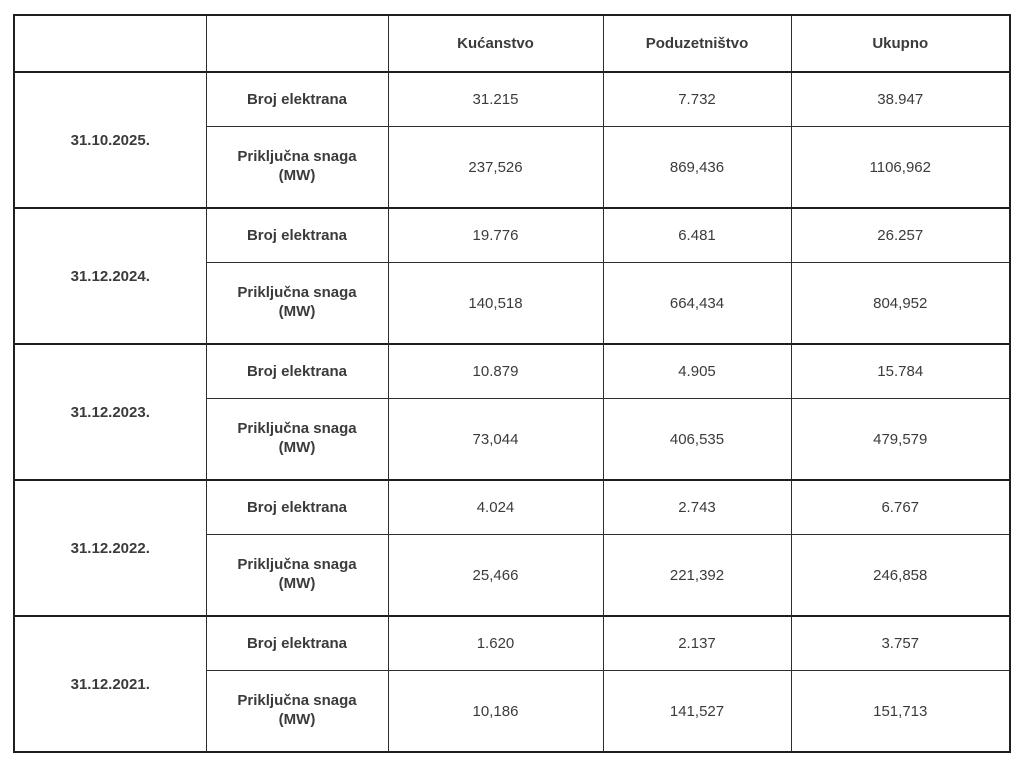 This screenshot has height=779, width=1024. What do you see at coordinates (495, 575) in the screenshot?
I see `value-power-kucanstvo: 25,466` at bounding box center [495, 575].